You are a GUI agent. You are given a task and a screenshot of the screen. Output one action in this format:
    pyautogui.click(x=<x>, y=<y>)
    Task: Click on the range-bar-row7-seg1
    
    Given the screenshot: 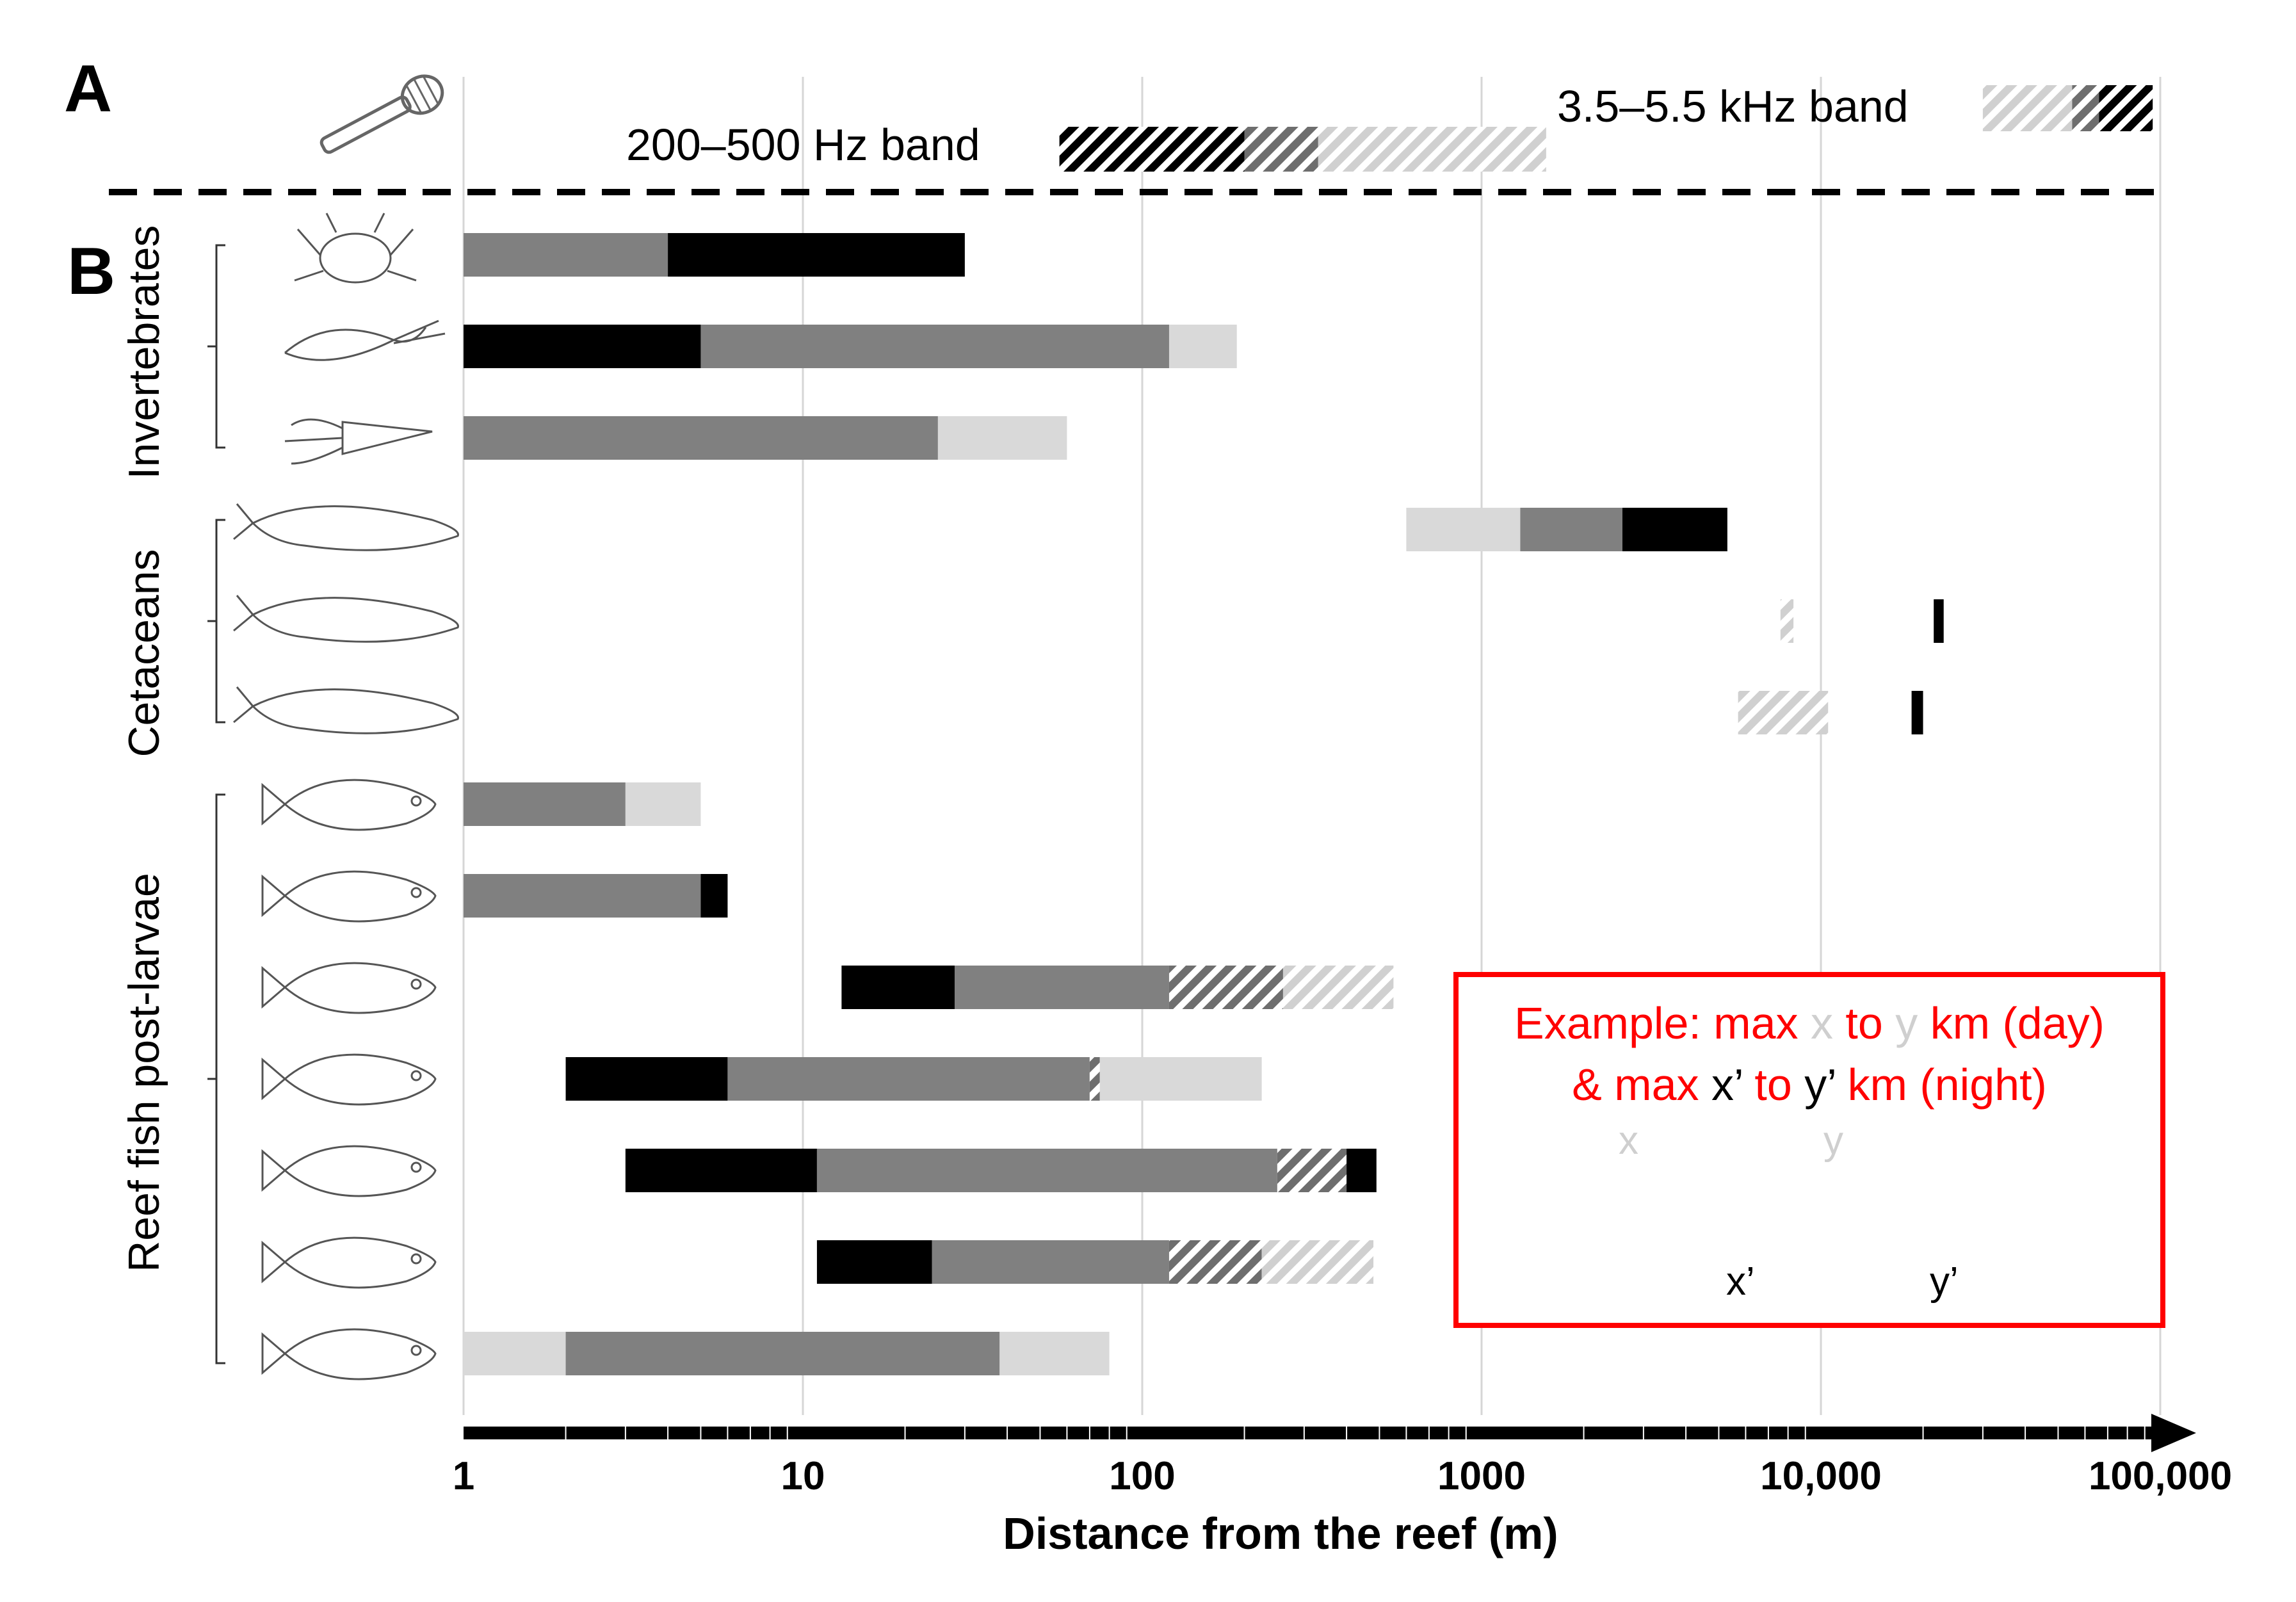 What is the action you would take?
    pyautogui.click(x=714, y=896)
    